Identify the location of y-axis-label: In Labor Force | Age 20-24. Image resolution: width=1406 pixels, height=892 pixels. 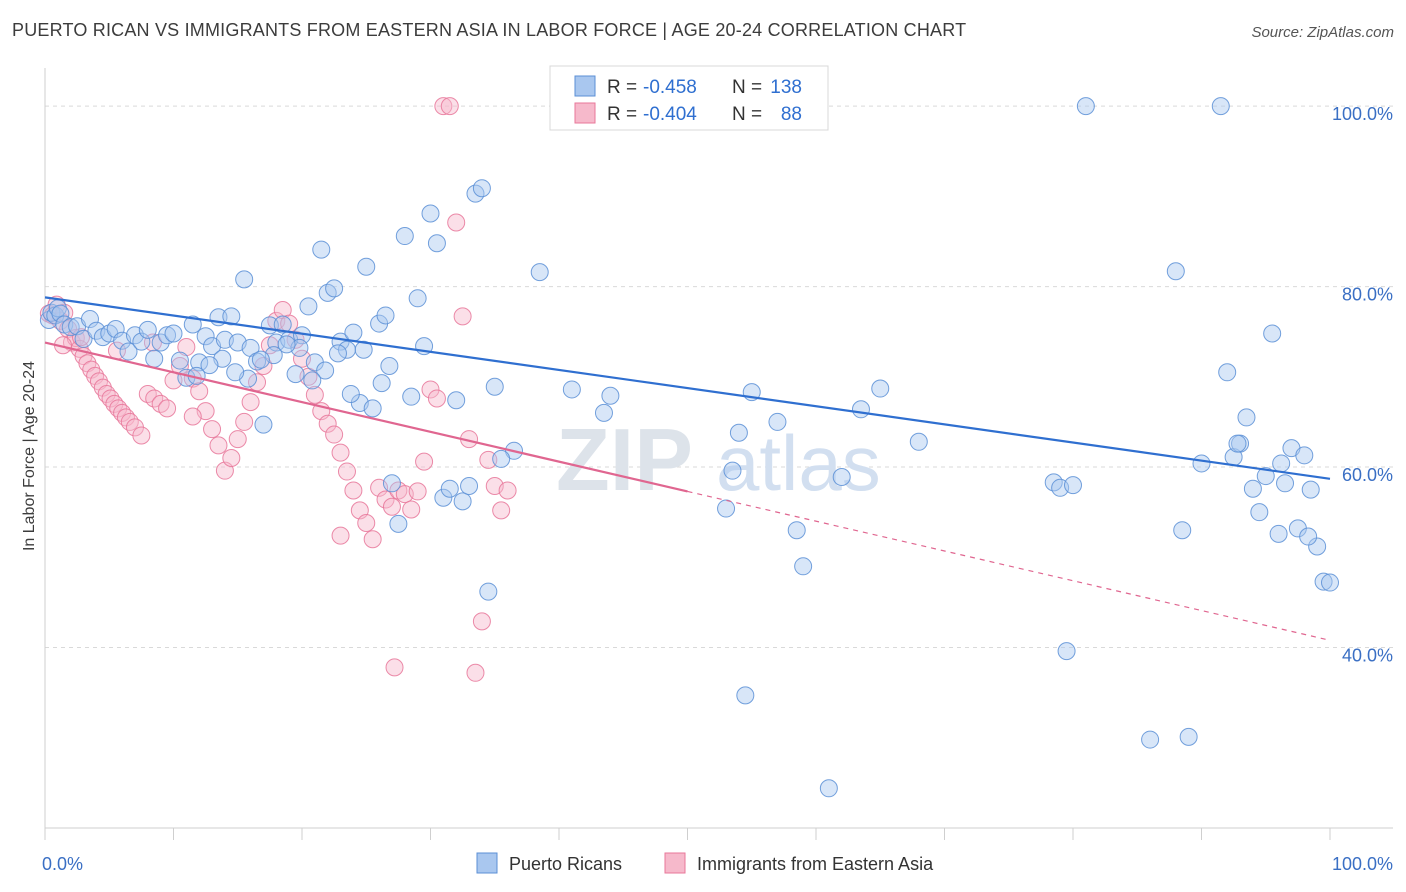
(29, 456).